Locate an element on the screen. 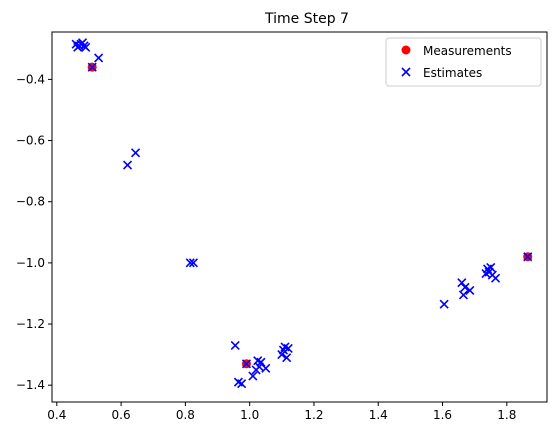 The width and height of the screenshot is (559, 435). legend-measurements-marker is located at coordinates (406, 50).